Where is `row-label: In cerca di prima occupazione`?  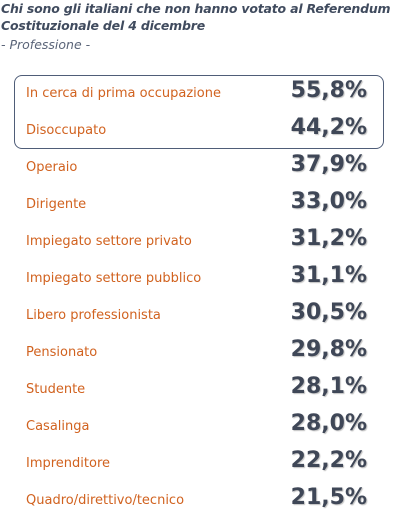 row-label: In cerca di prima occupazione is located at coordinates (123, 93).